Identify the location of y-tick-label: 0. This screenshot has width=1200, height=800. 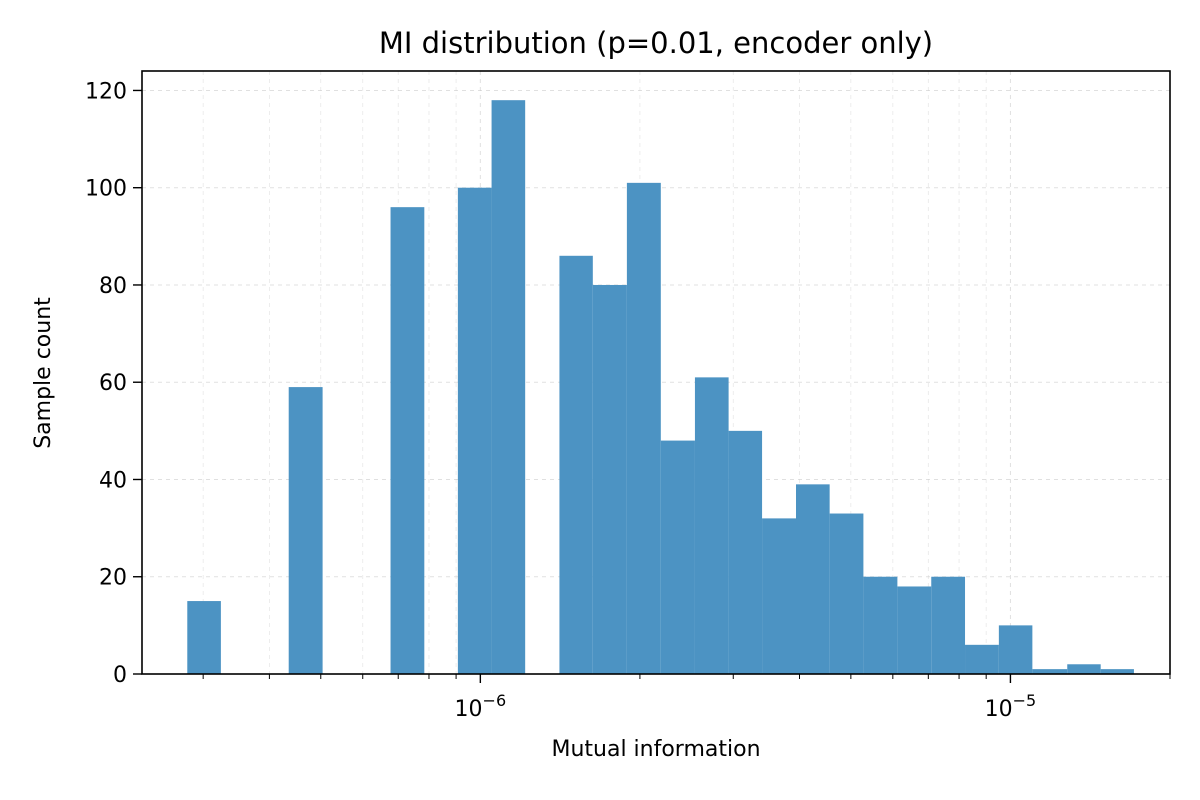
(120, 675).